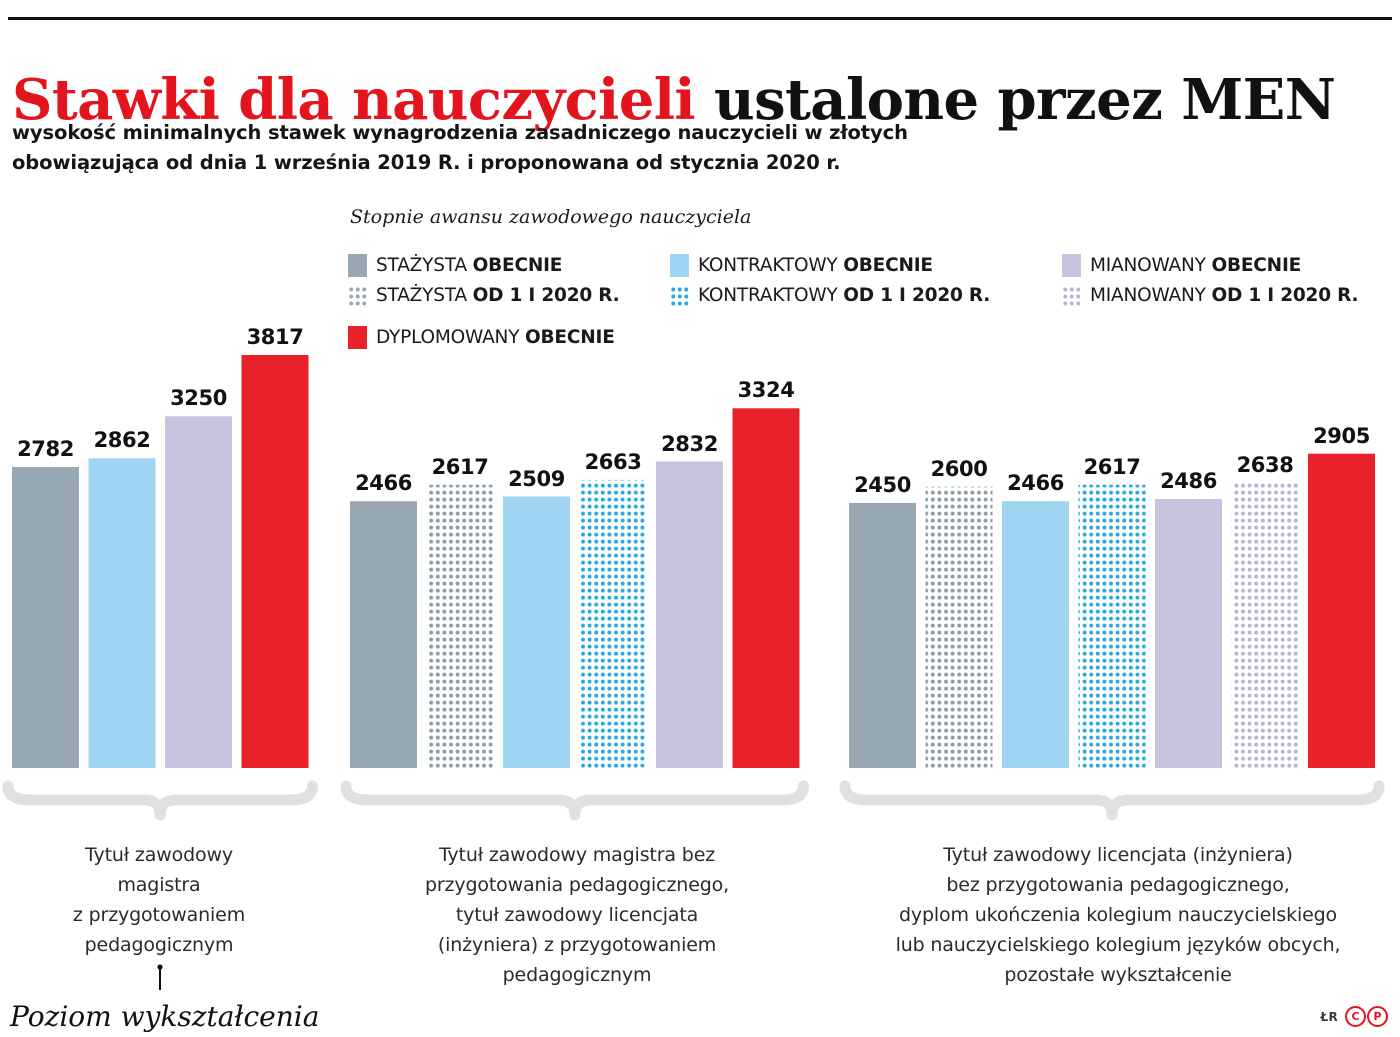  What do you see at coordinates (122, 440) in the screenshot?
I see `bar-value-label: 2862` at bounding box center [122, 440].